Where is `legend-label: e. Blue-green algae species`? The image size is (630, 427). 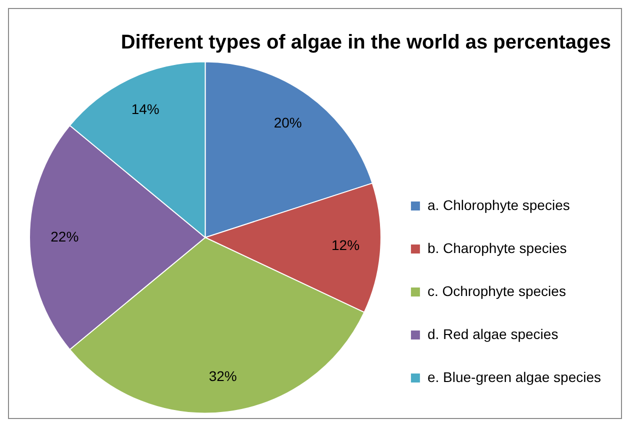
legend-label: e. Blue-green algae species is located at coordinates (514, 376).